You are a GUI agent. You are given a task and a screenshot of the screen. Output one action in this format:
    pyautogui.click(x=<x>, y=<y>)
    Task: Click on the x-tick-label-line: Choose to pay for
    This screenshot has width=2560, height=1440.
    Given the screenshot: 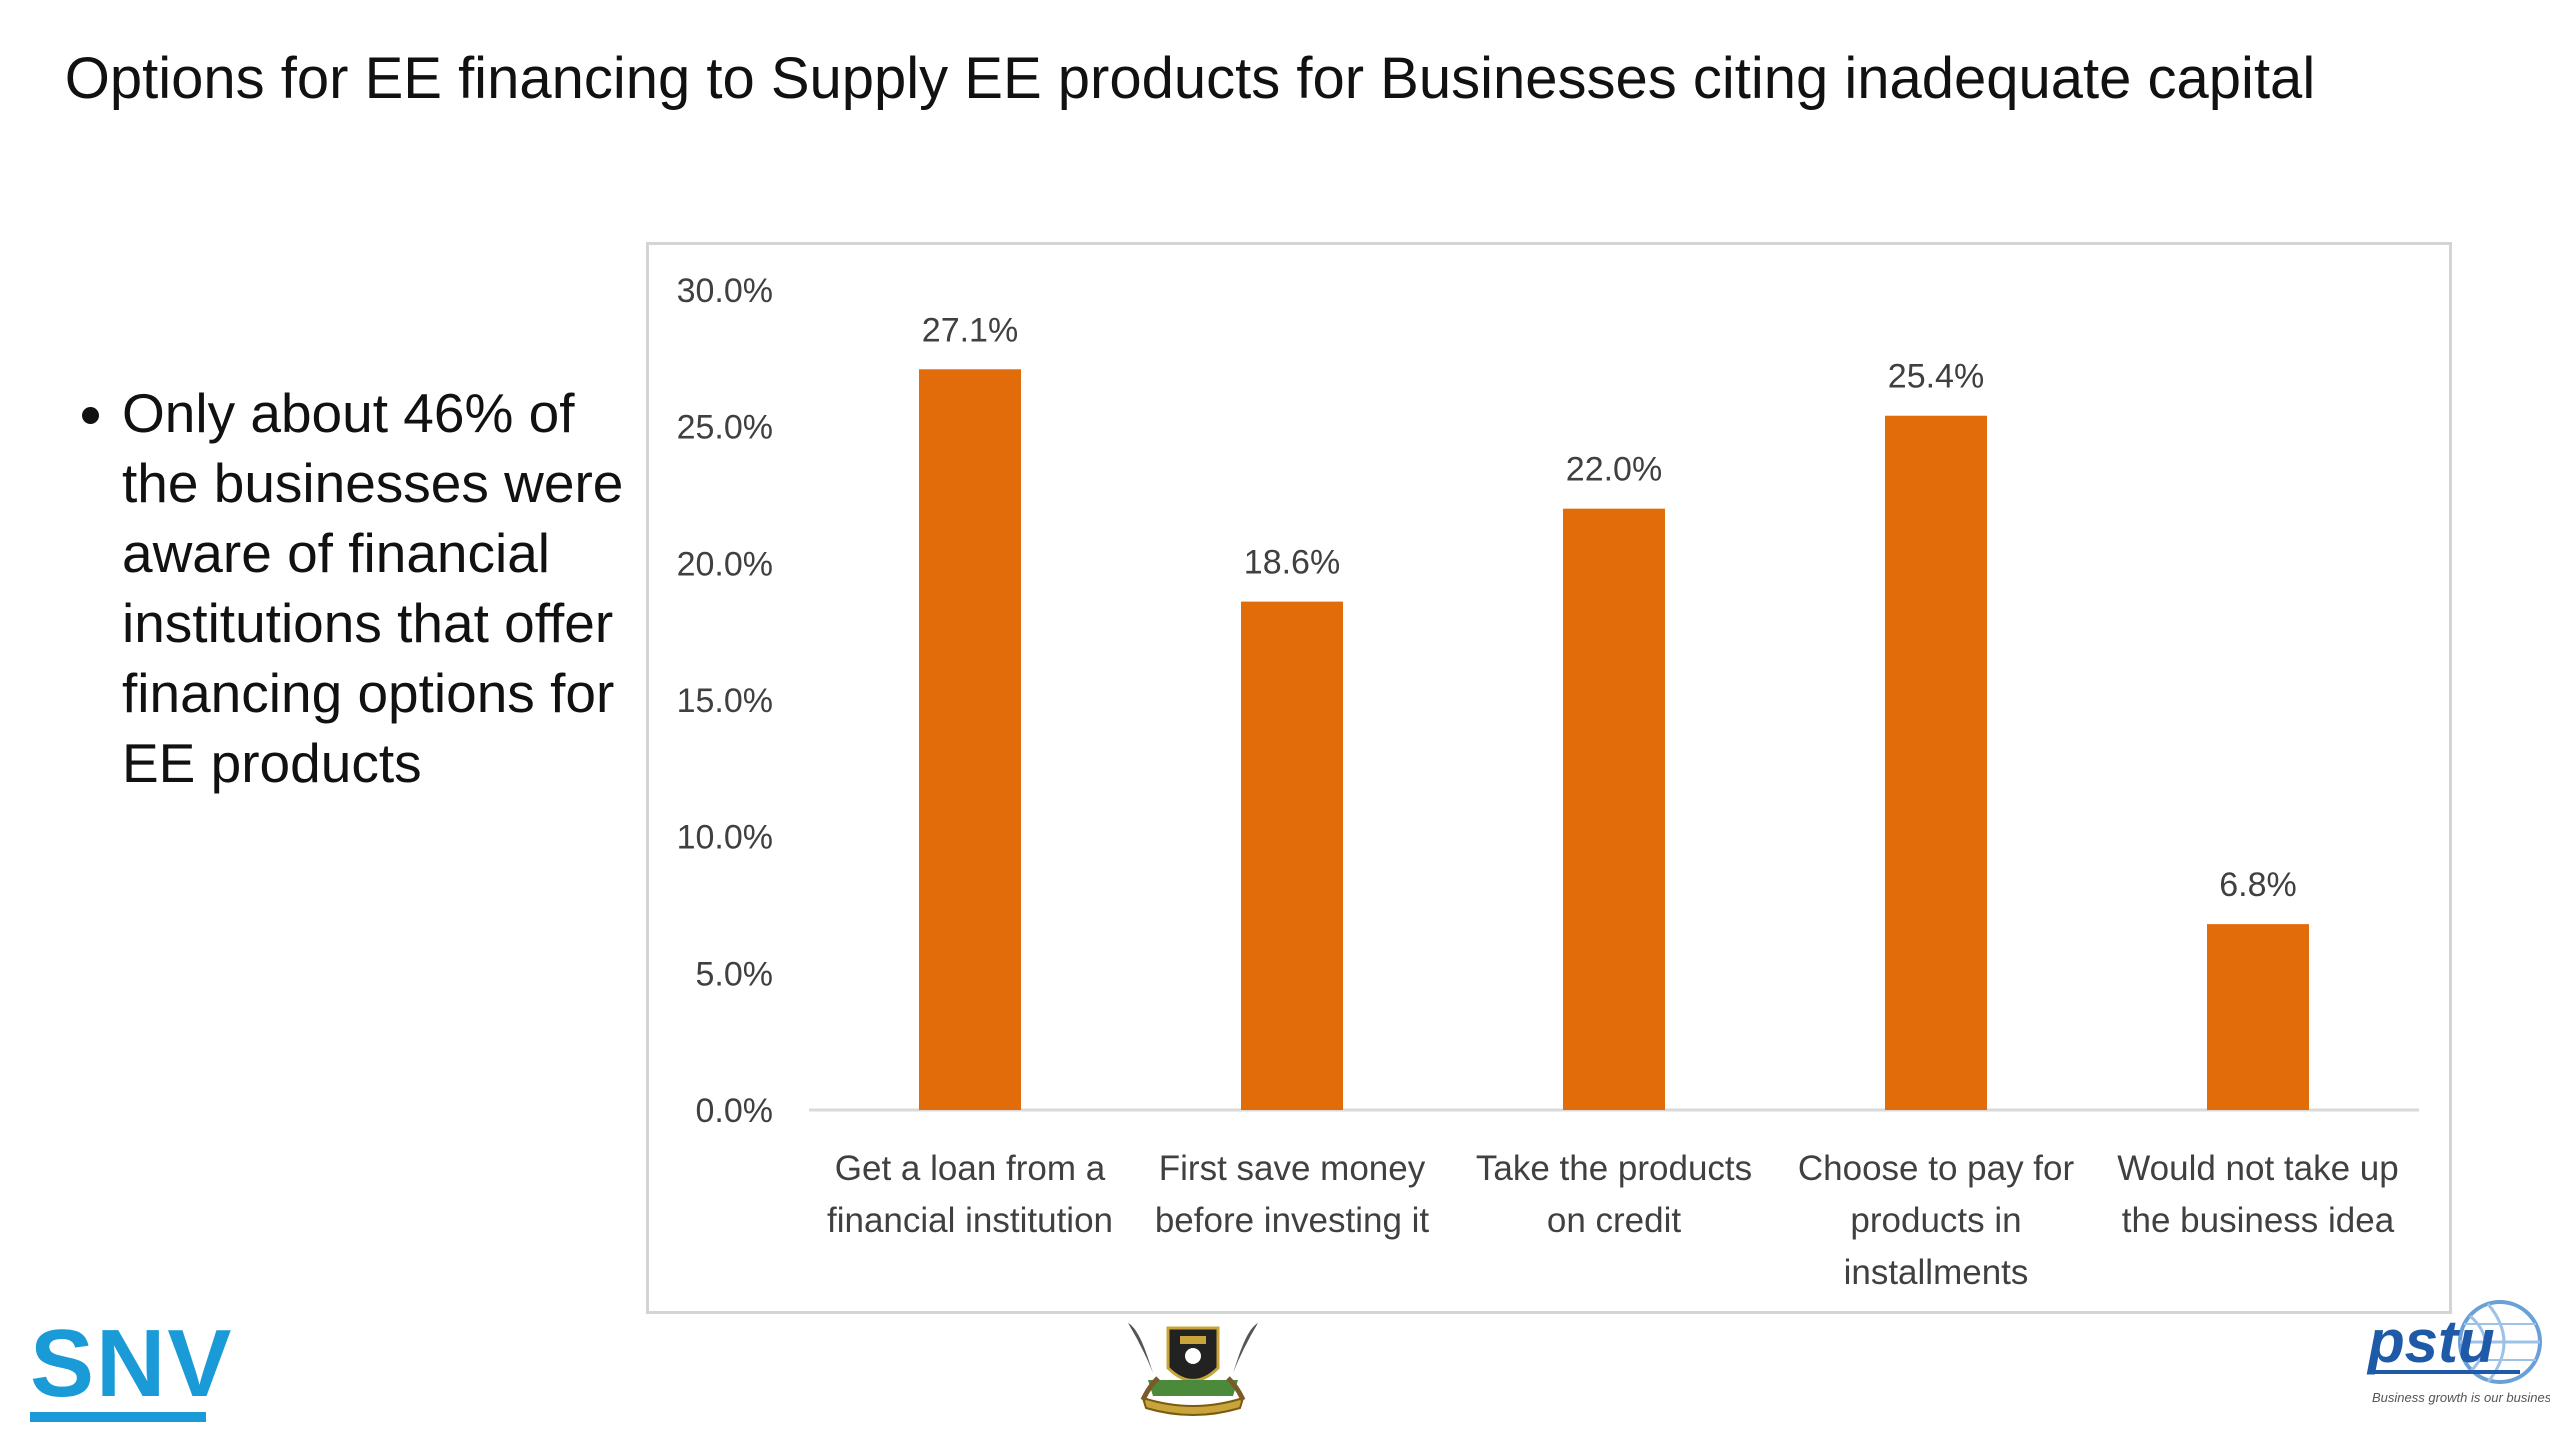 What is the action you would take?
    pyautogui.click(x=1936, y=1168)
    